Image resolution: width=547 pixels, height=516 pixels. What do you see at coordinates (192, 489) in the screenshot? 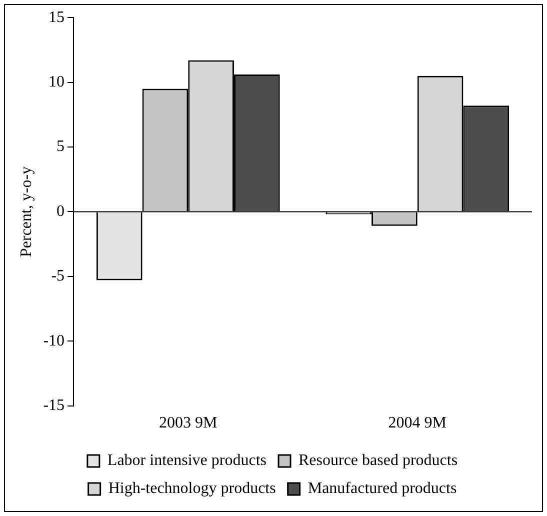
I see `legend-label: High-technology products` at bounding box center [192, 489].